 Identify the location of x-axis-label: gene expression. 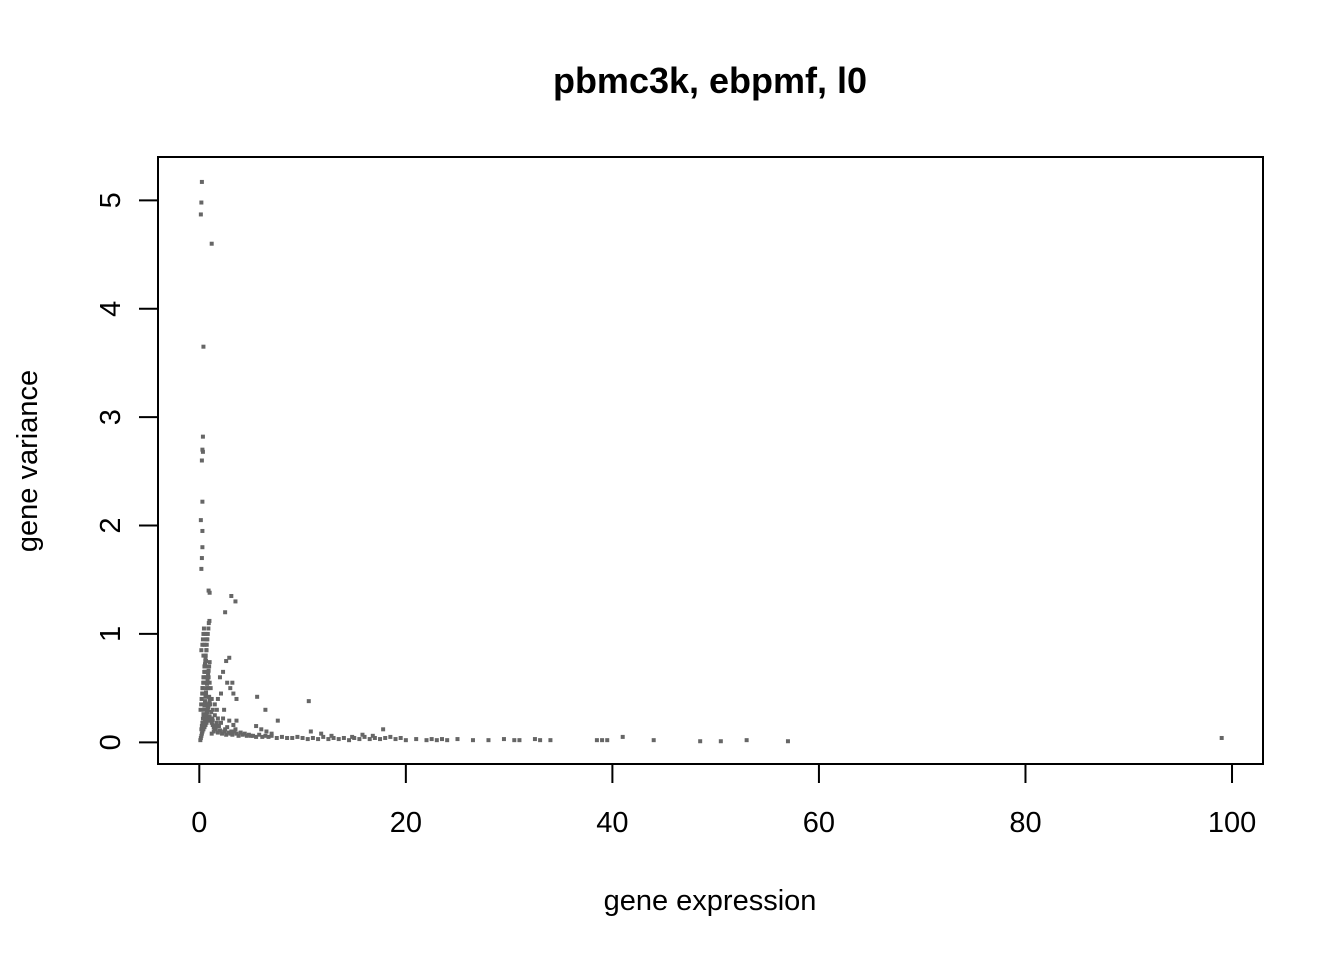
(710, 901).